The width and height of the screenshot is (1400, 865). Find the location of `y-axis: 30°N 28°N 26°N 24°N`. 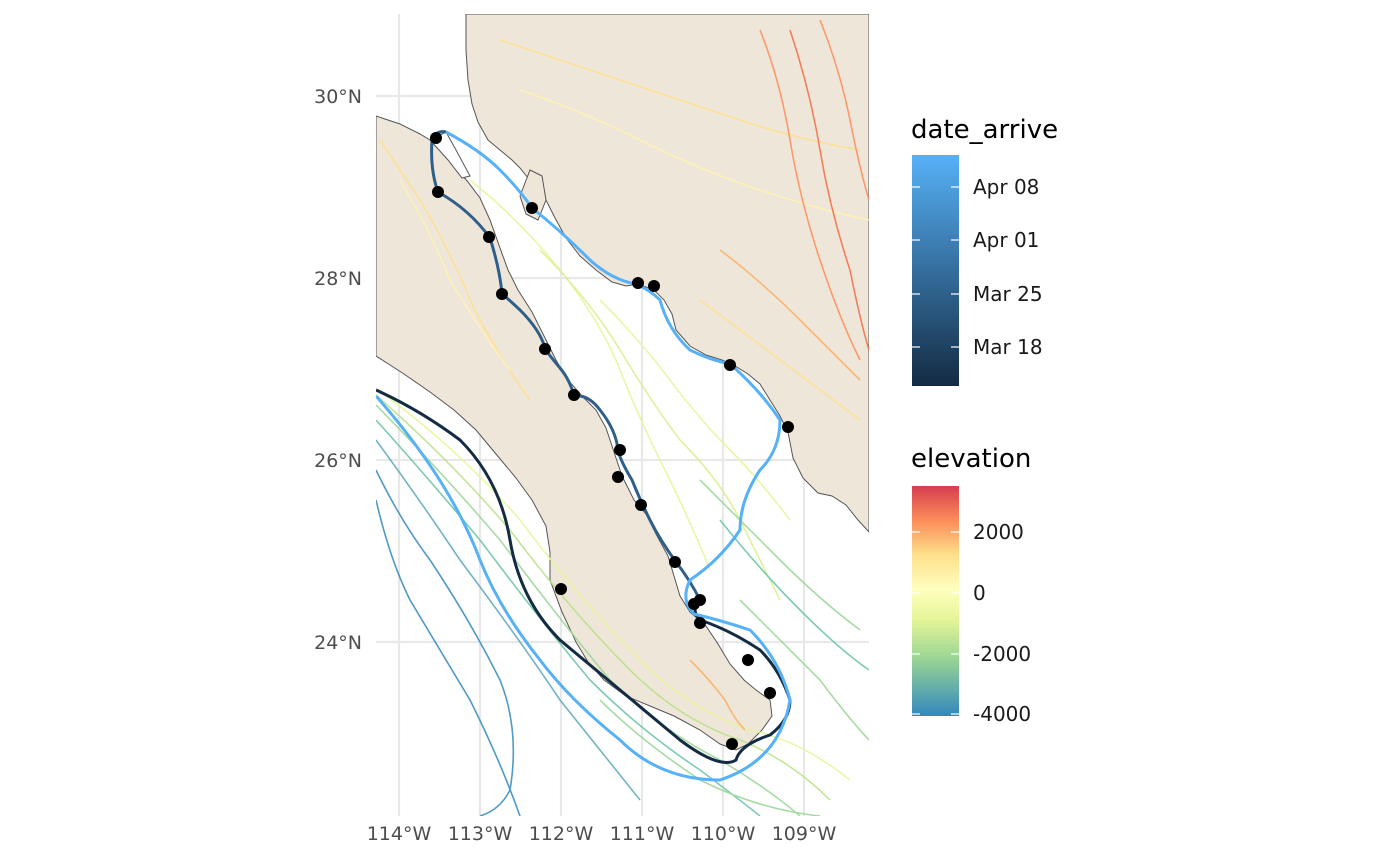

y-axis: 30°N 28°N 26°N 24°N is located at coordinates (338, 370).